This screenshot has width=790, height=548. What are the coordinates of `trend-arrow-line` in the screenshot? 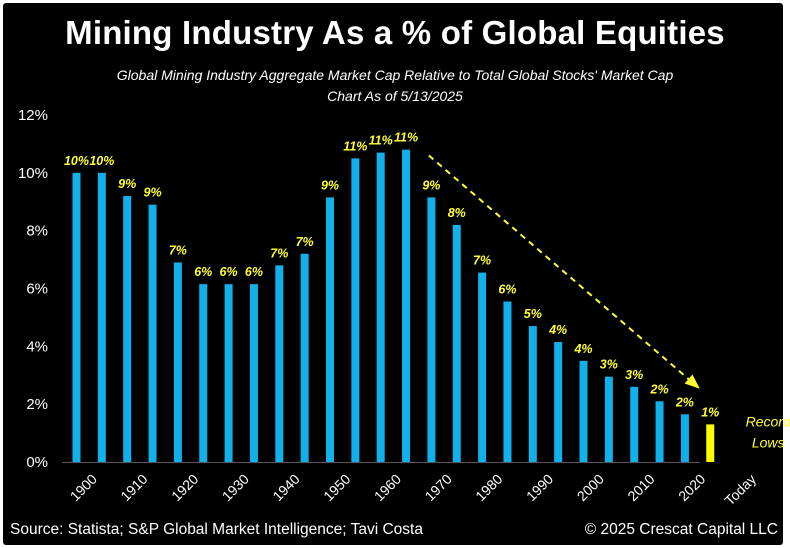 It's located at (563, 271).